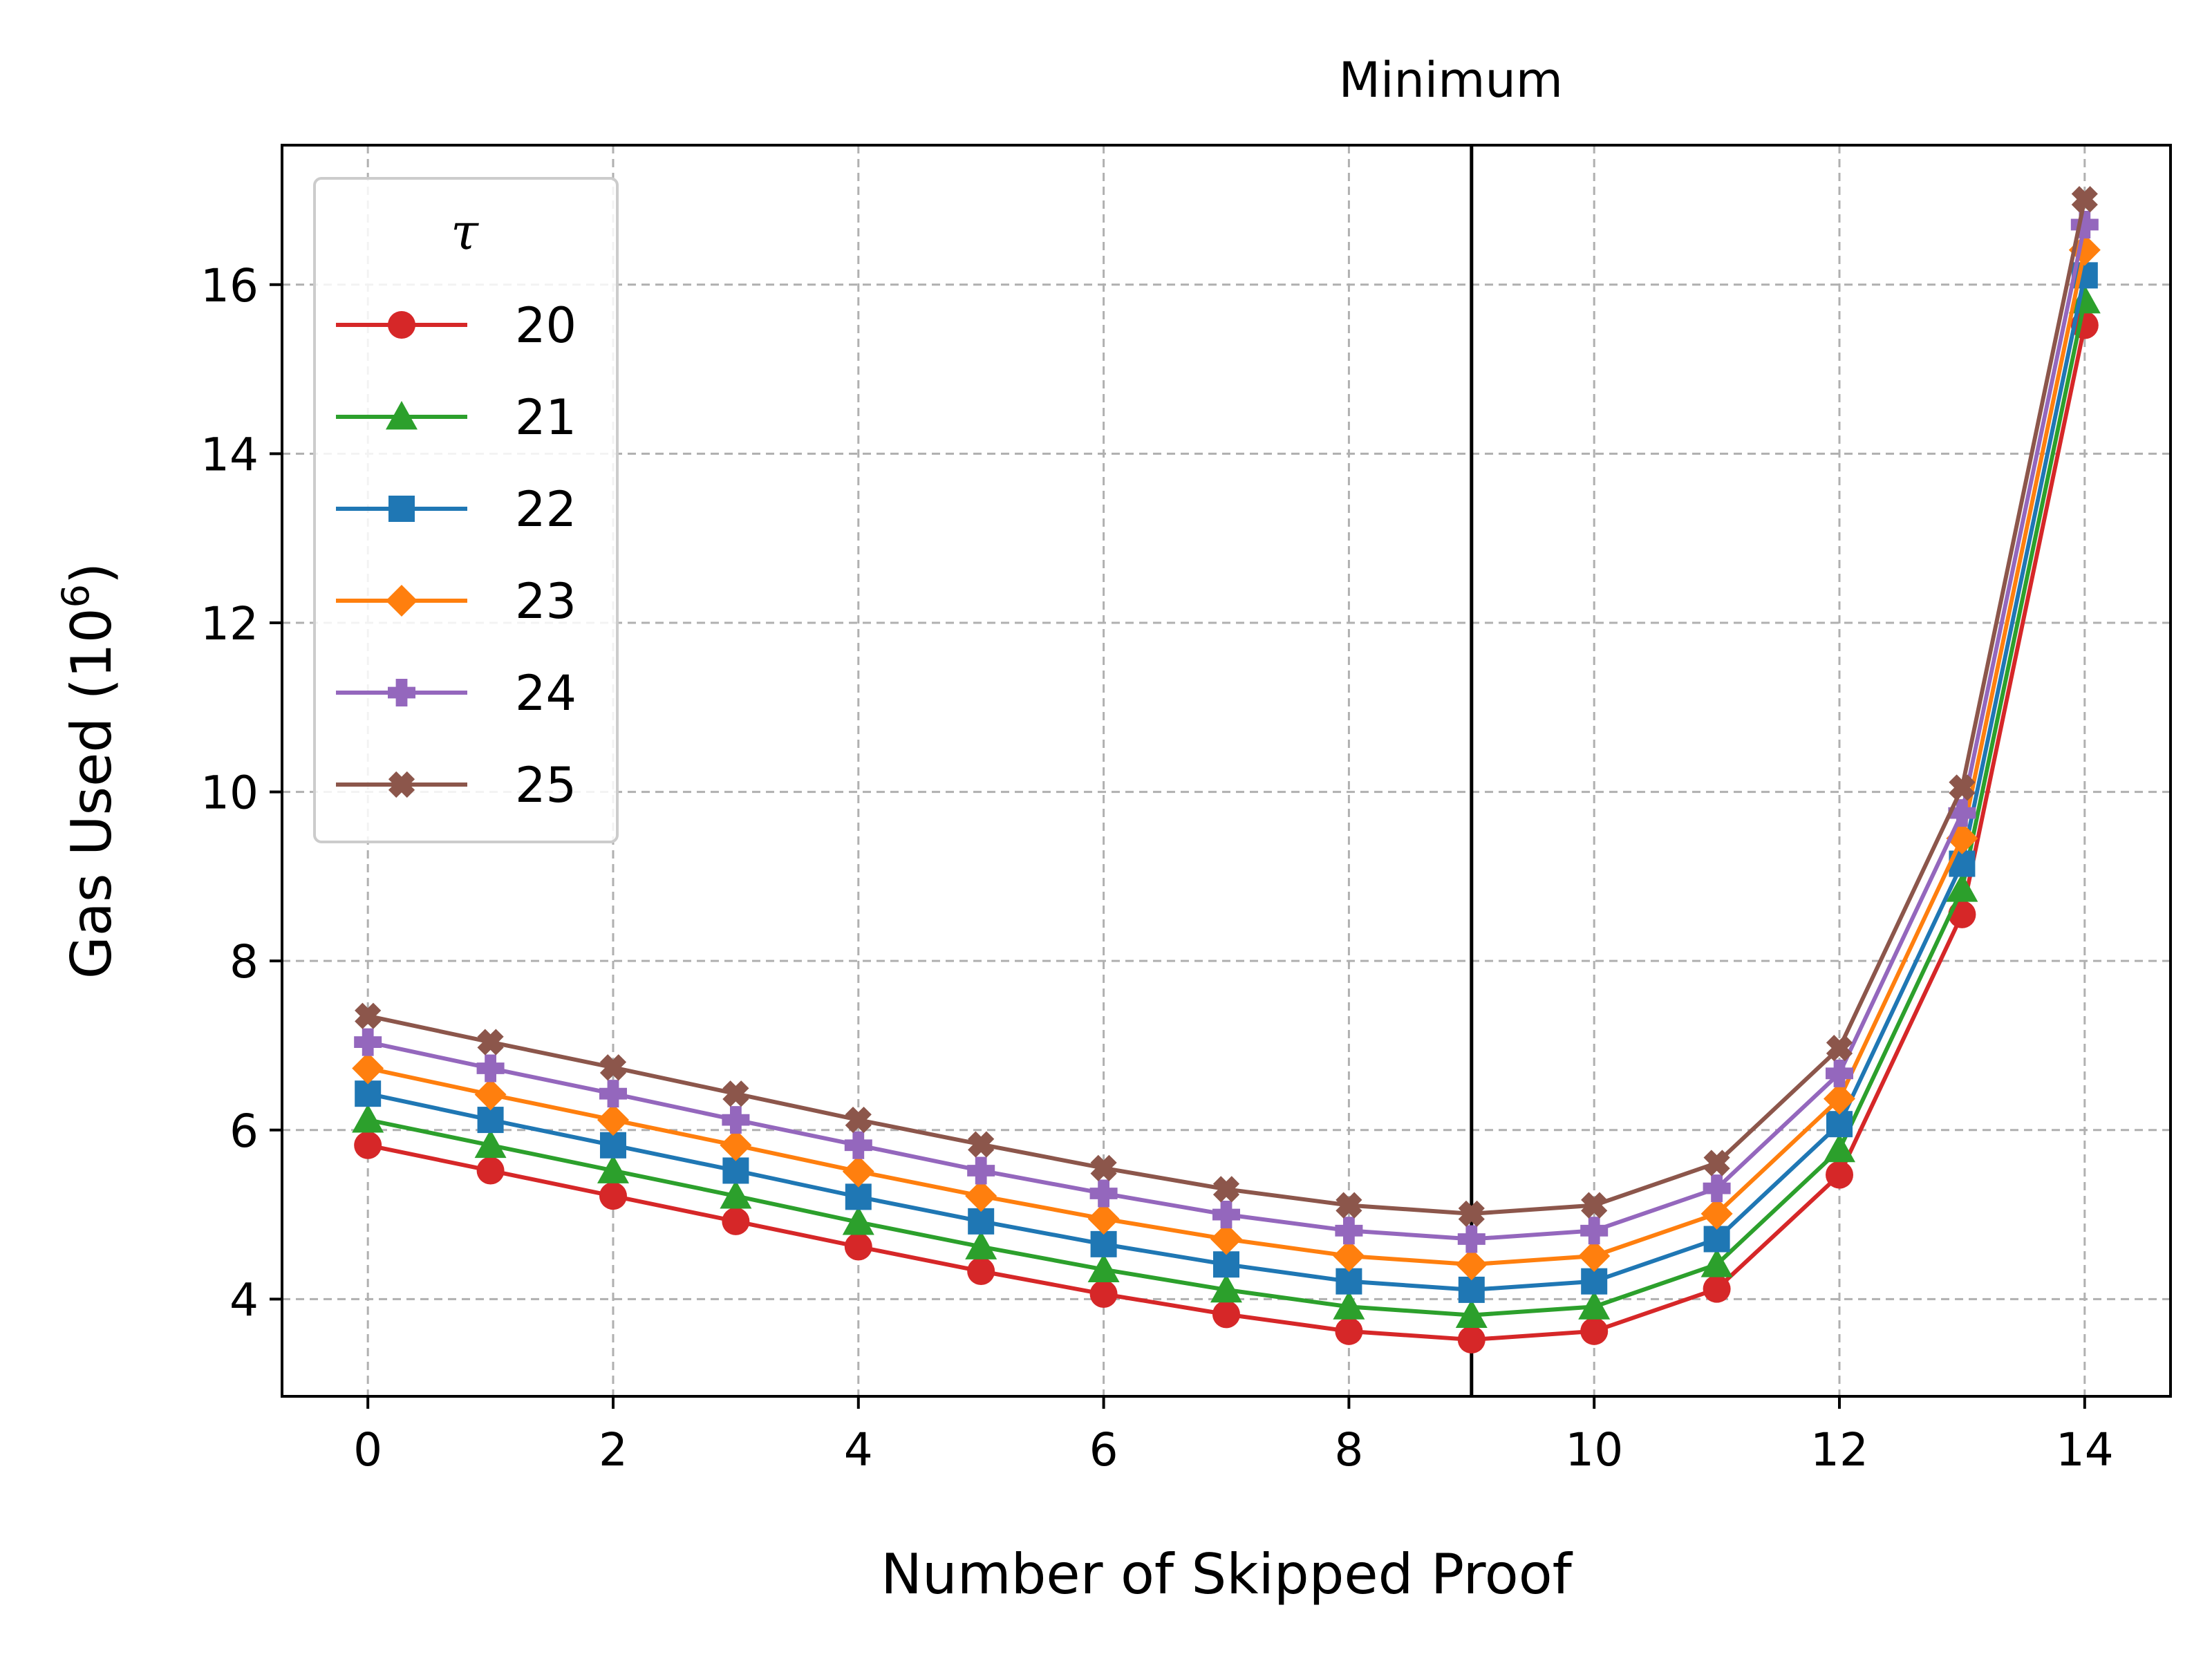  Describe the element at coordinates (456, 786) in the screenshot. I see `legend-entry-25: 25` at that location.